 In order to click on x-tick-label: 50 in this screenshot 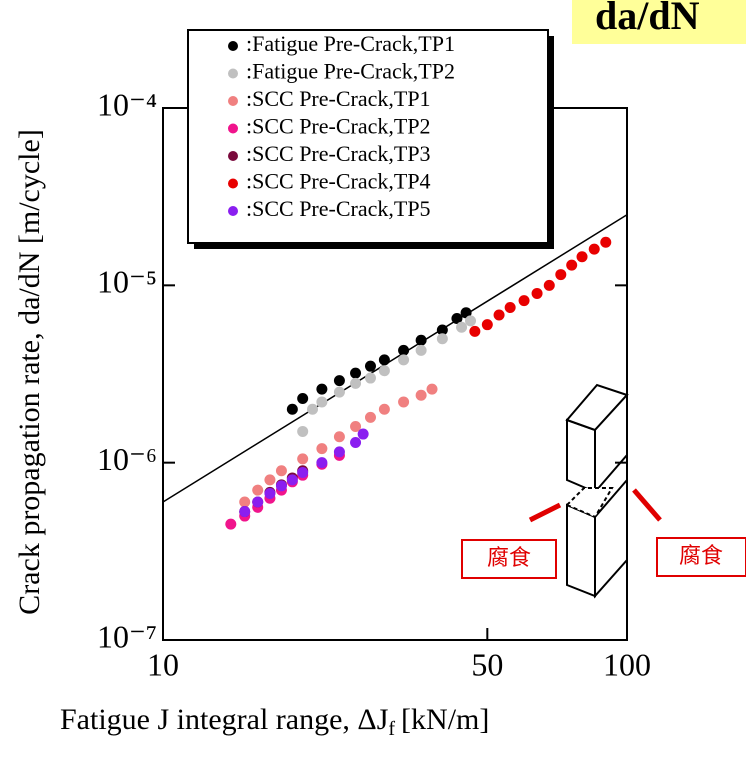, I will do `click(487, 664)`.